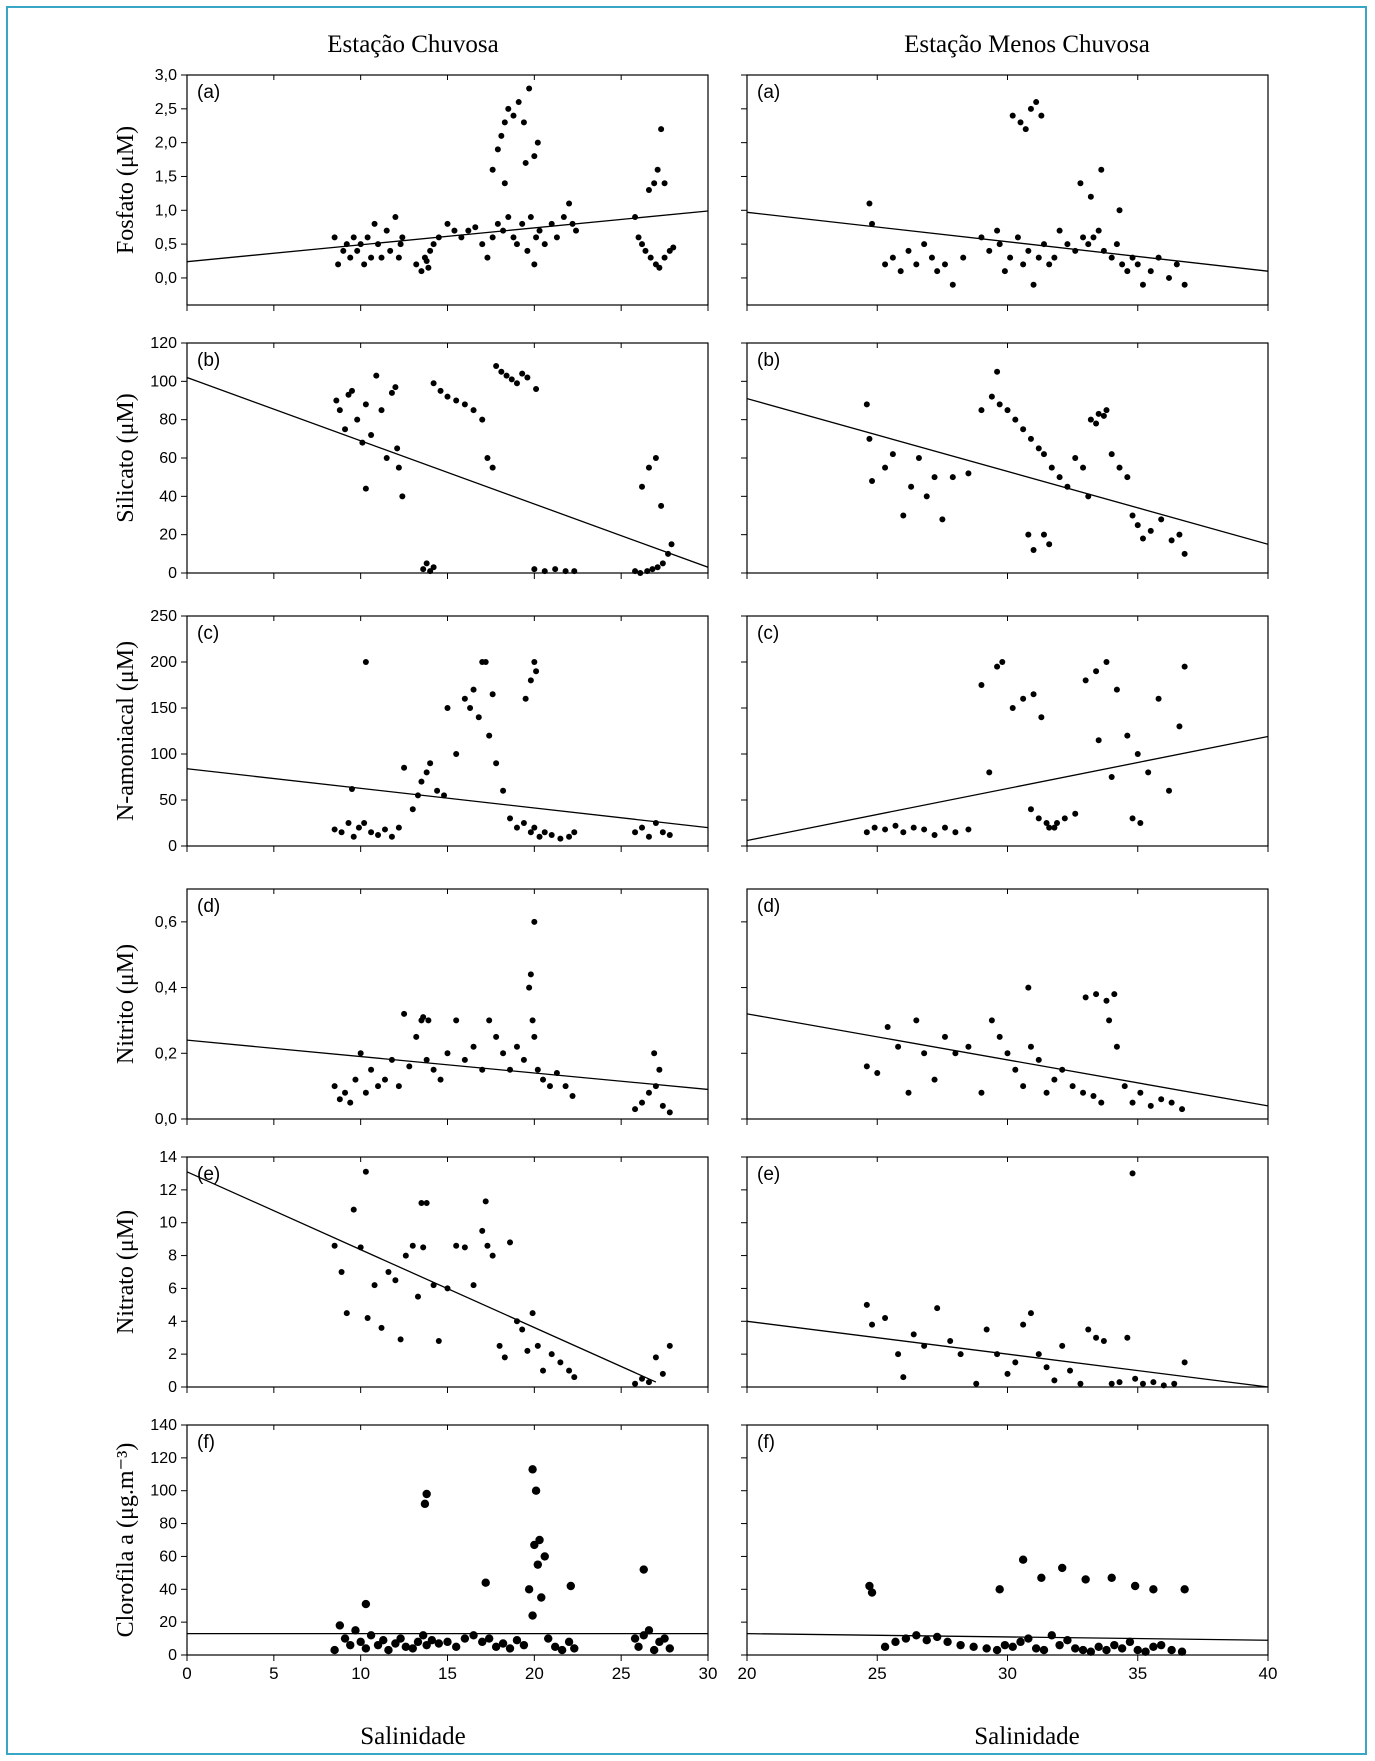  Describe the element at coordinates (1007, 1540) in the screenshot. I see `plot-border` at that location.